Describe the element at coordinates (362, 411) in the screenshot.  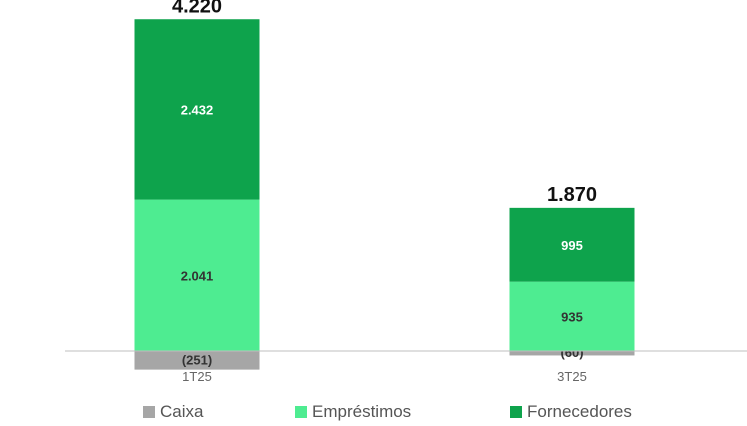
I see `legend-label-emprestimos: Empréstimos` at that location.